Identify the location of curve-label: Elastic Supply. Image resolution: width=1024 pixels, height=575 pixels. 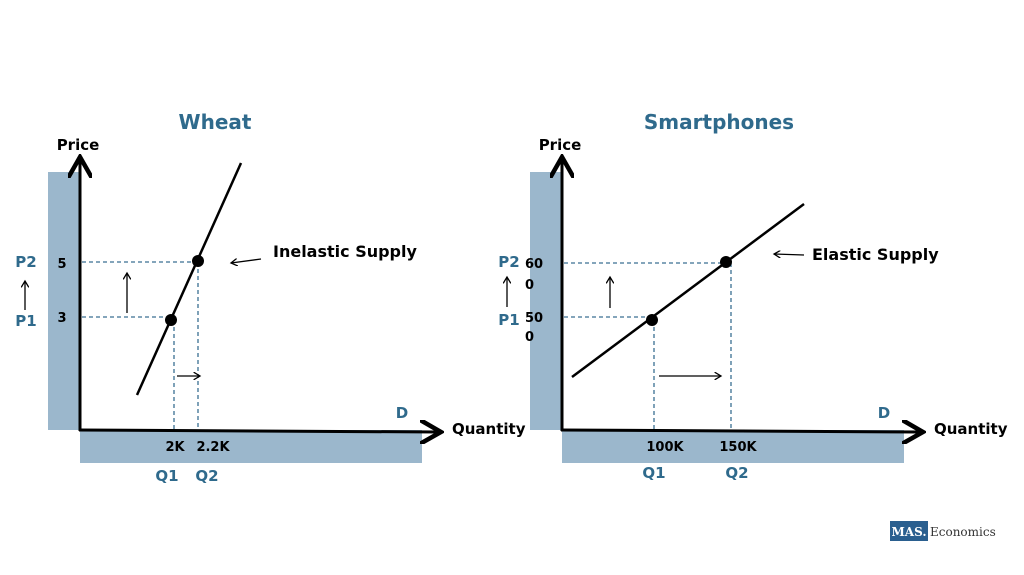
(875, 254).